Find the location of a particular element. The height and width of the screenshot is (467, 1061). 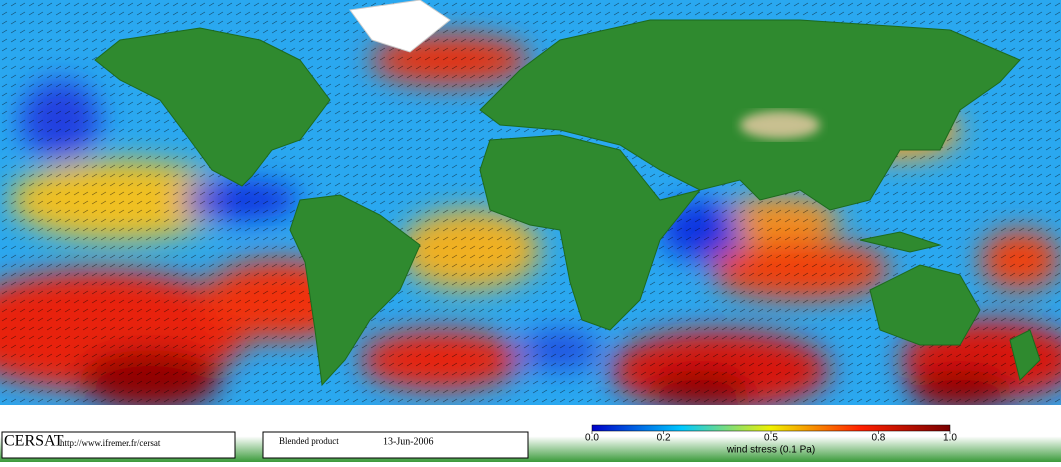

url: http://www.ifremer.fr/cersat is located at coordinates (110, 443).